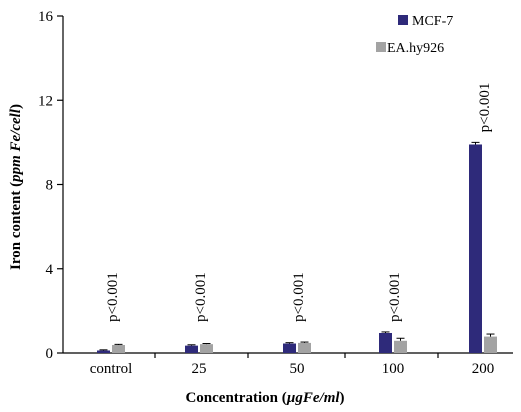 The height and width of the screenshot is (412, 521). I want to click on y-tick-label: 4, so click(50, 270).